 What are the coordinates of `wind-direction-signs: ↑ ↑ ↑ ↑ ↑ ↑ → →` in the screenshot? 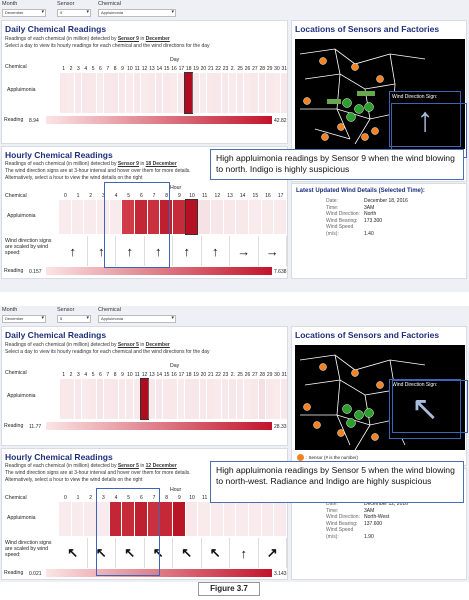 It's located at (173, 251).